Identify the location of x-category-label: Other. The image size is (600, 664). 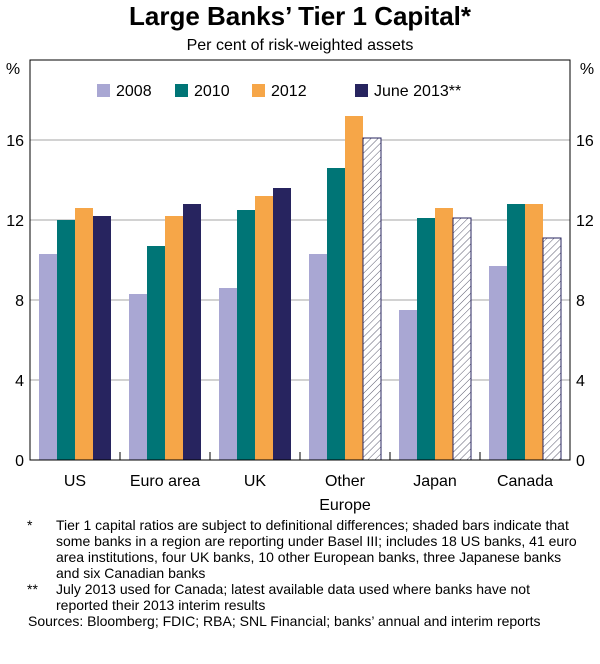
(345, 481).